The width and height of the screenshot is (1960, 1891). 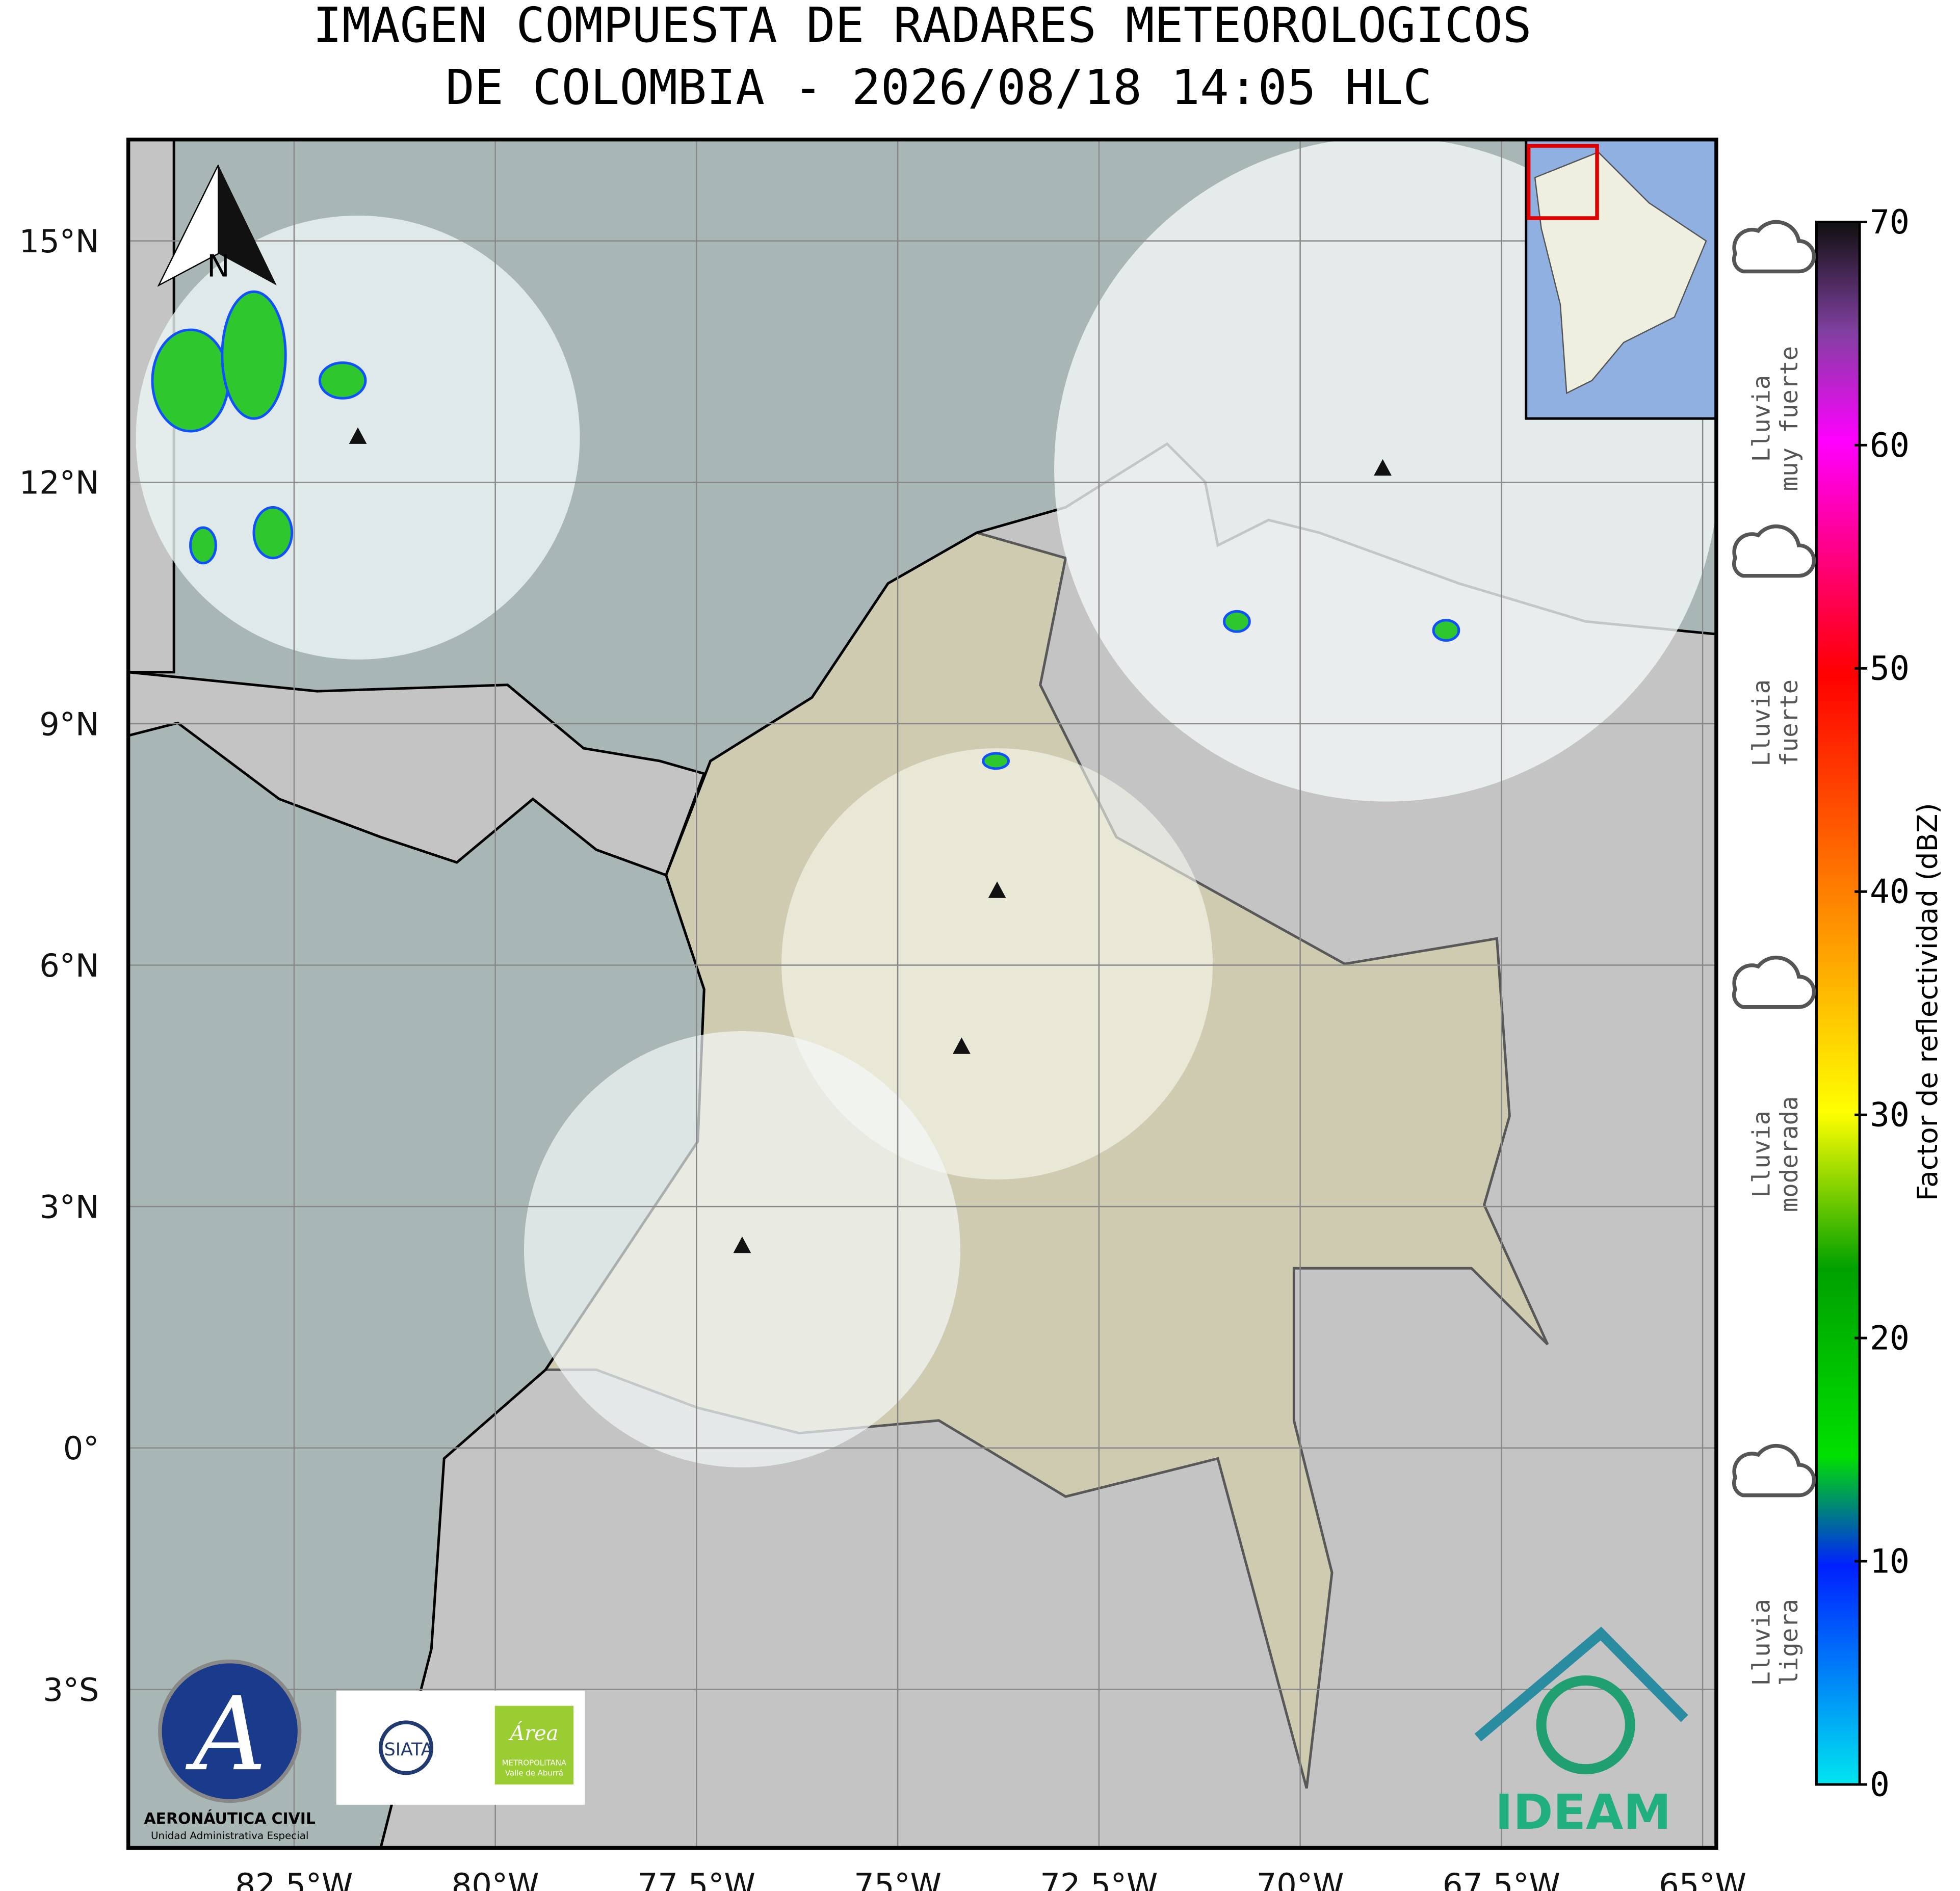 What do you see at coordinates (1502, 1879) in the screenshot?
I see `x-tick-label: 67.5°W` at bounding box center [1502, 1879].